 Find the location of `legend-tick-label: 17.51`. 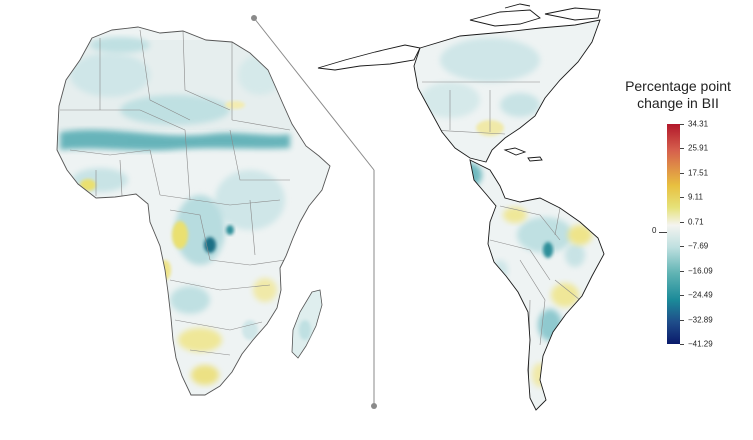

legend-tick-label: 17.51 is located at coordinates (698, 173).